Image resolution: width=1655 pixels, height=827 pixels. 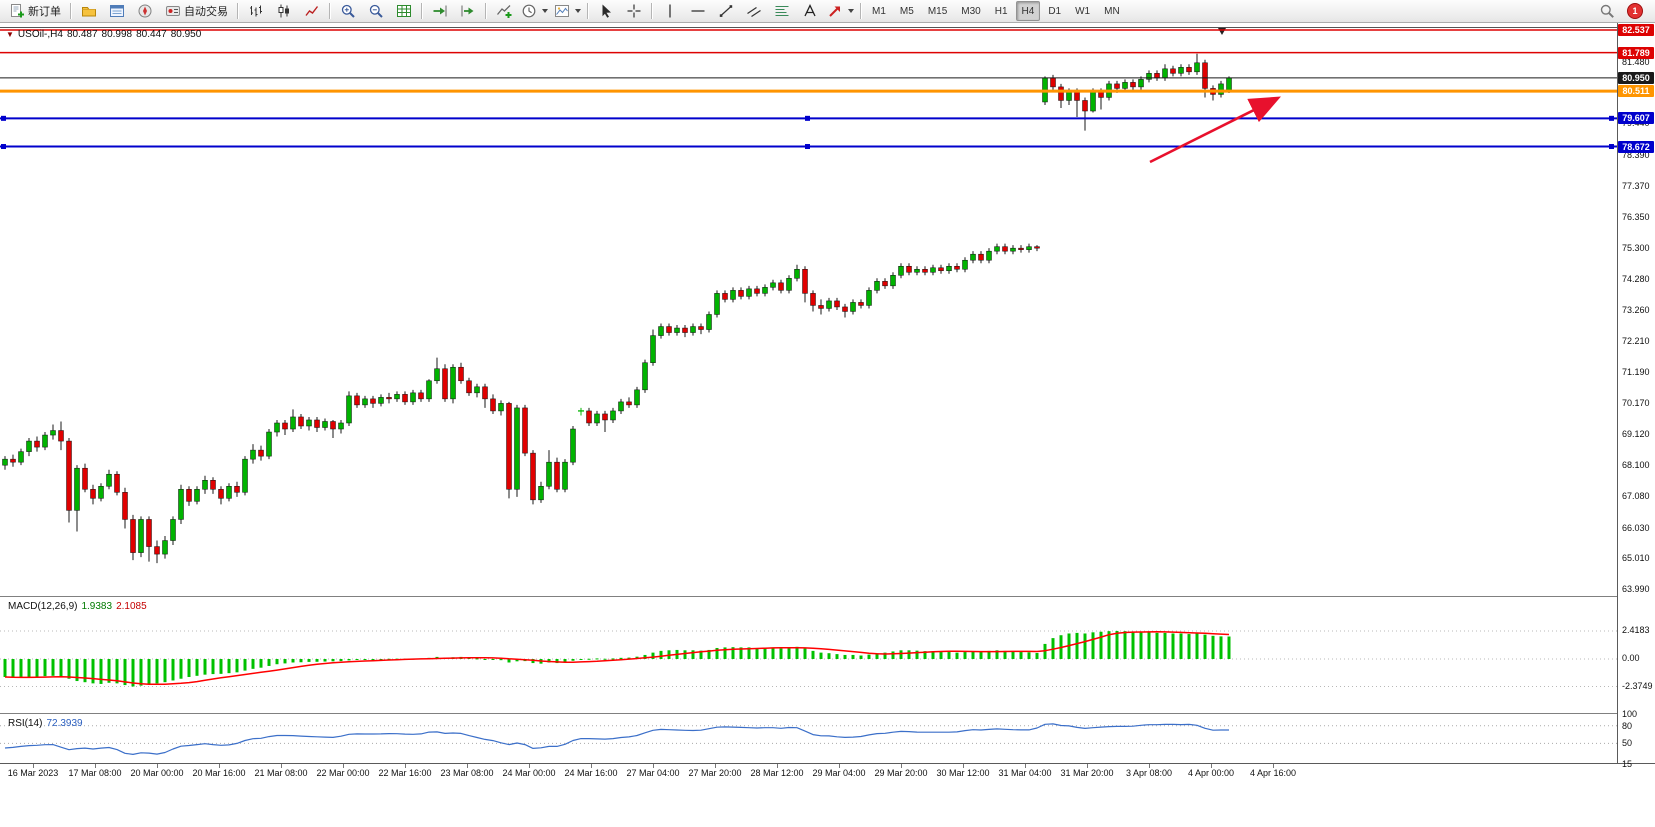 I want to click on grid-icon, so click(x=404, y=11).